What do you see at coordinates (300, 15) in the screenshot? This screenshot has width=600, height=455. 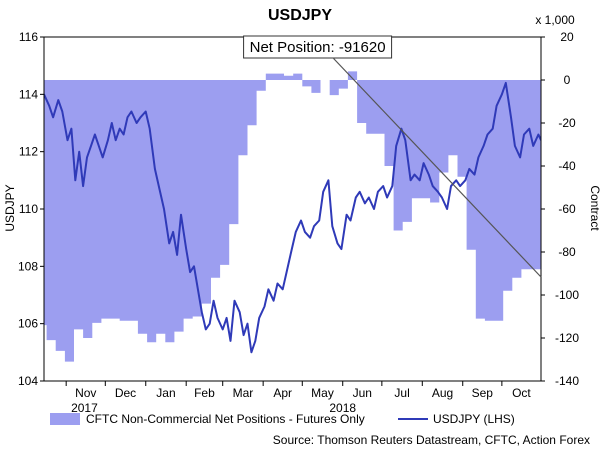 I see `chart-title: USDJPY` at bounding box center [300, 15].